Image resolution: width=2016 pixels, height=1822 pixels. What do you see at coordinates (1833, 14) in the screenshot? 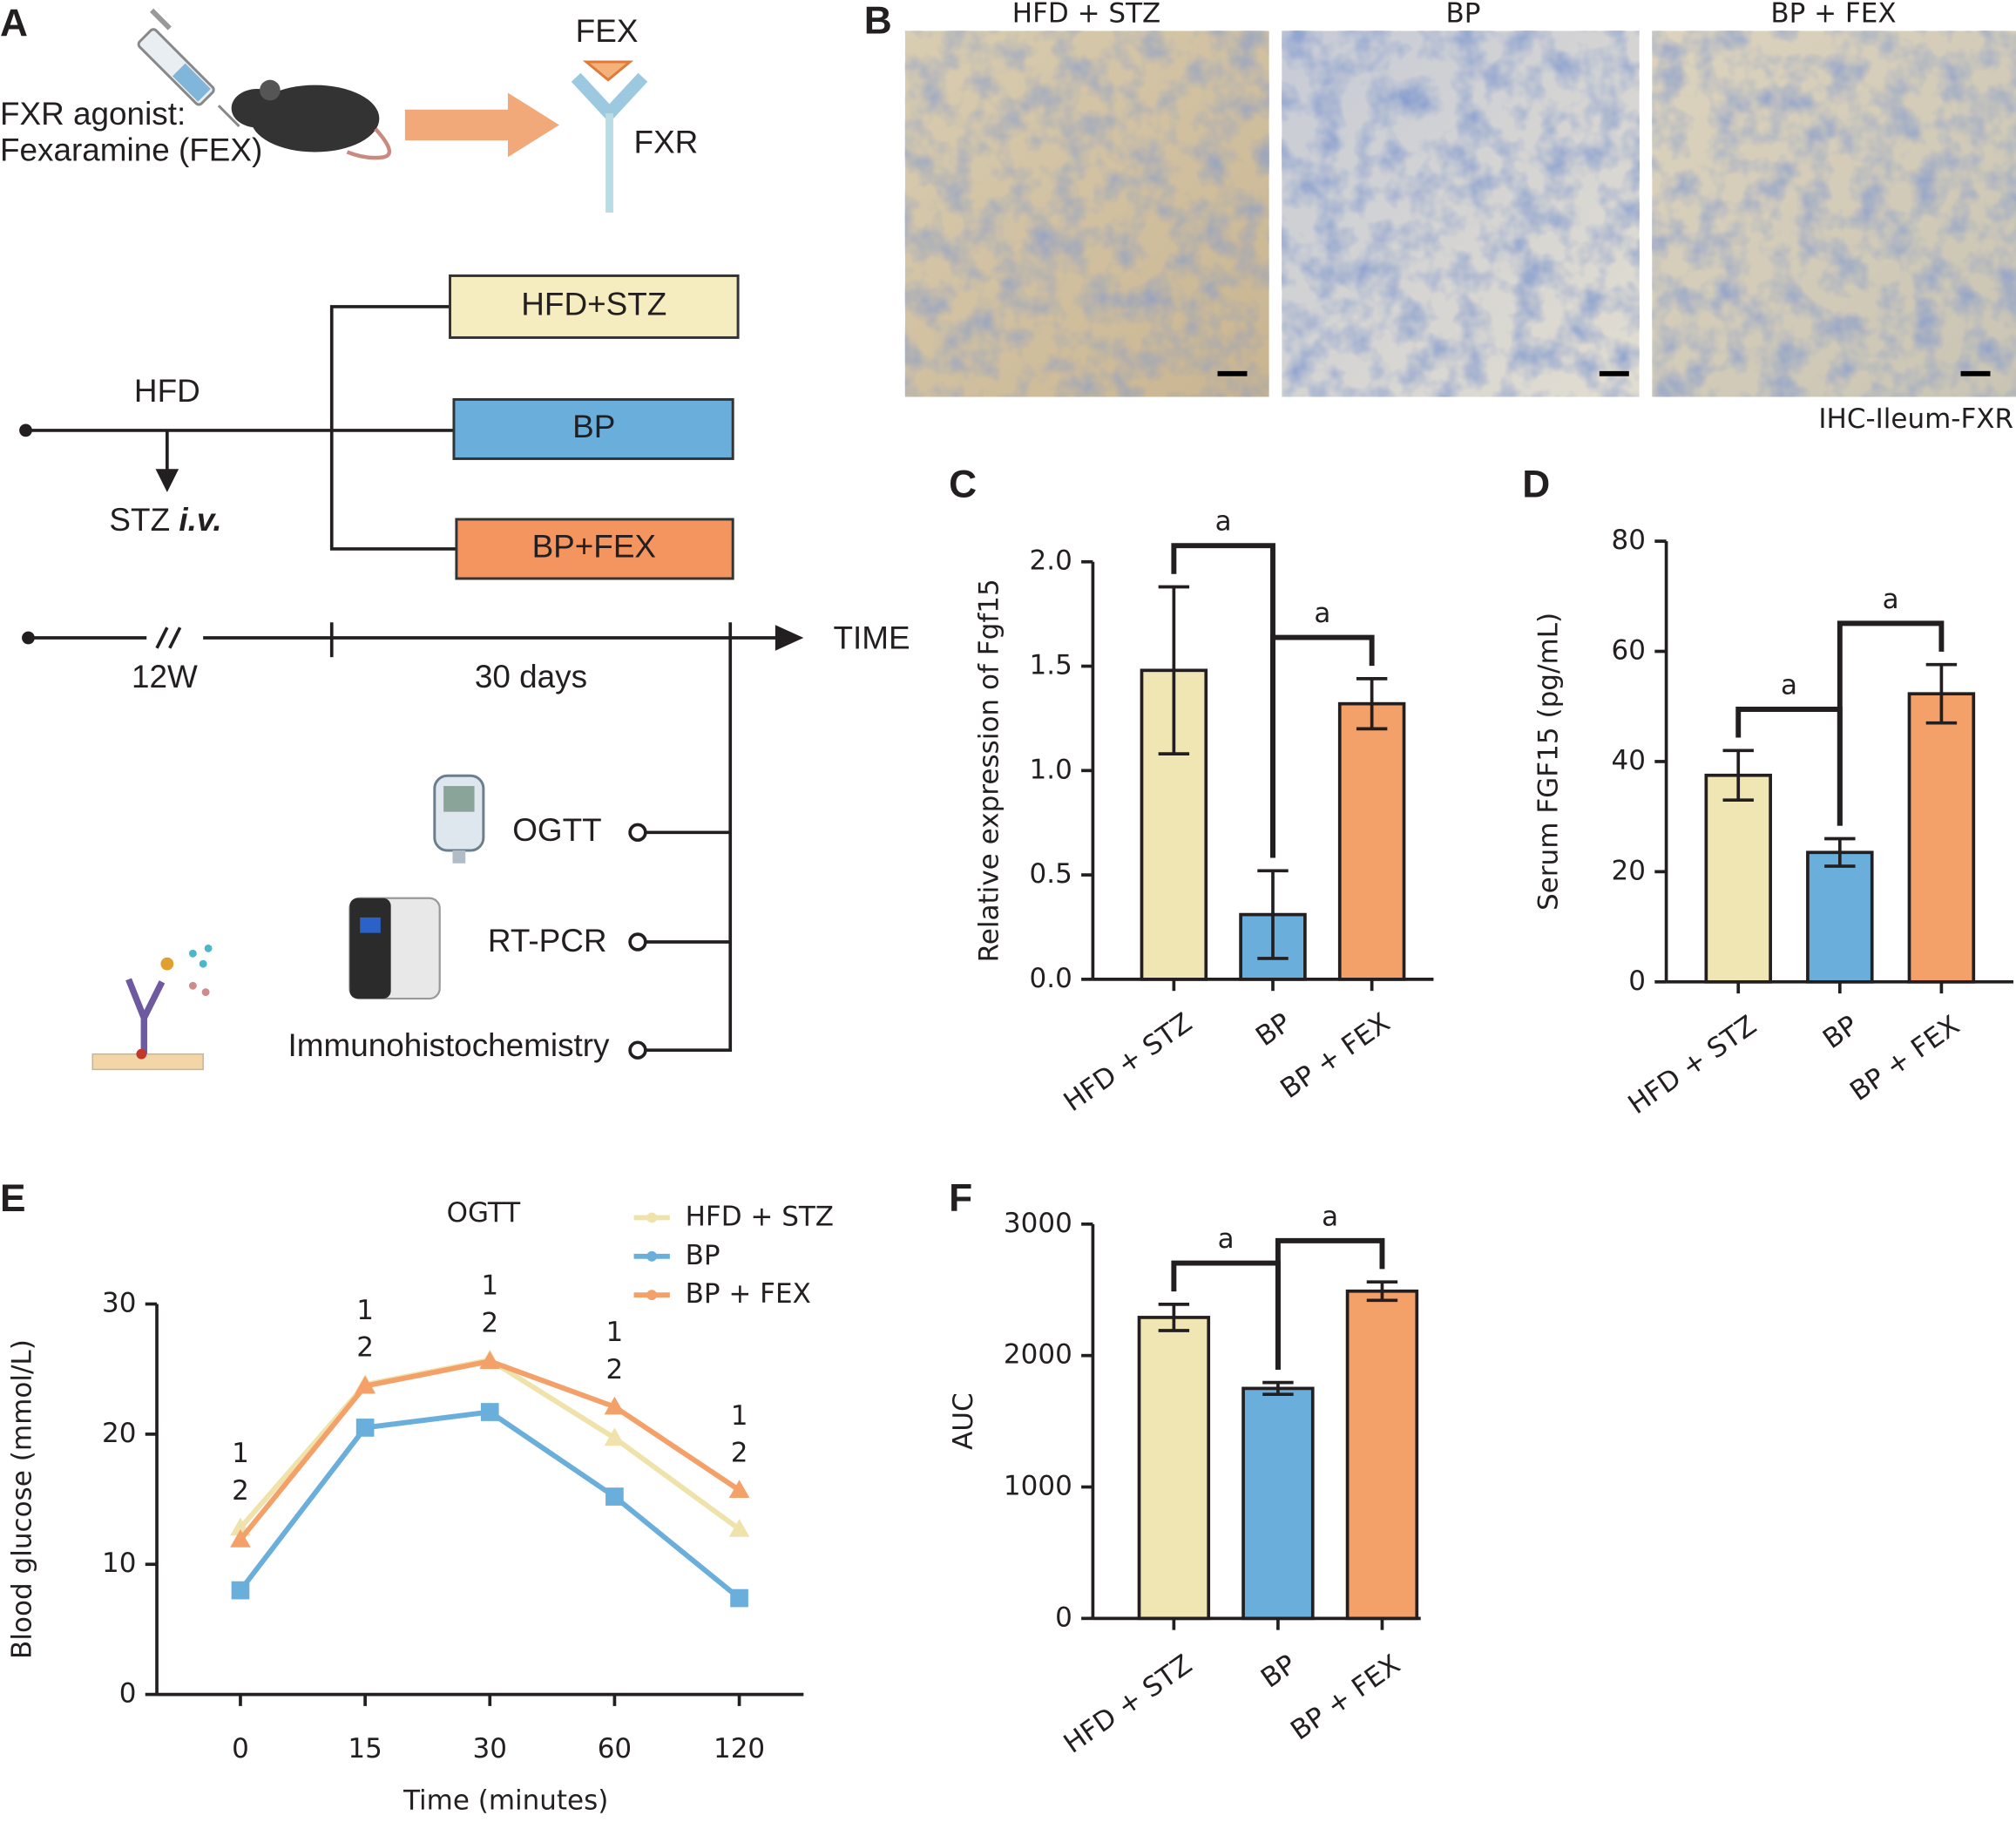
I see `micrograph-title: BP + FEX` at bounding box center [1833, 14].